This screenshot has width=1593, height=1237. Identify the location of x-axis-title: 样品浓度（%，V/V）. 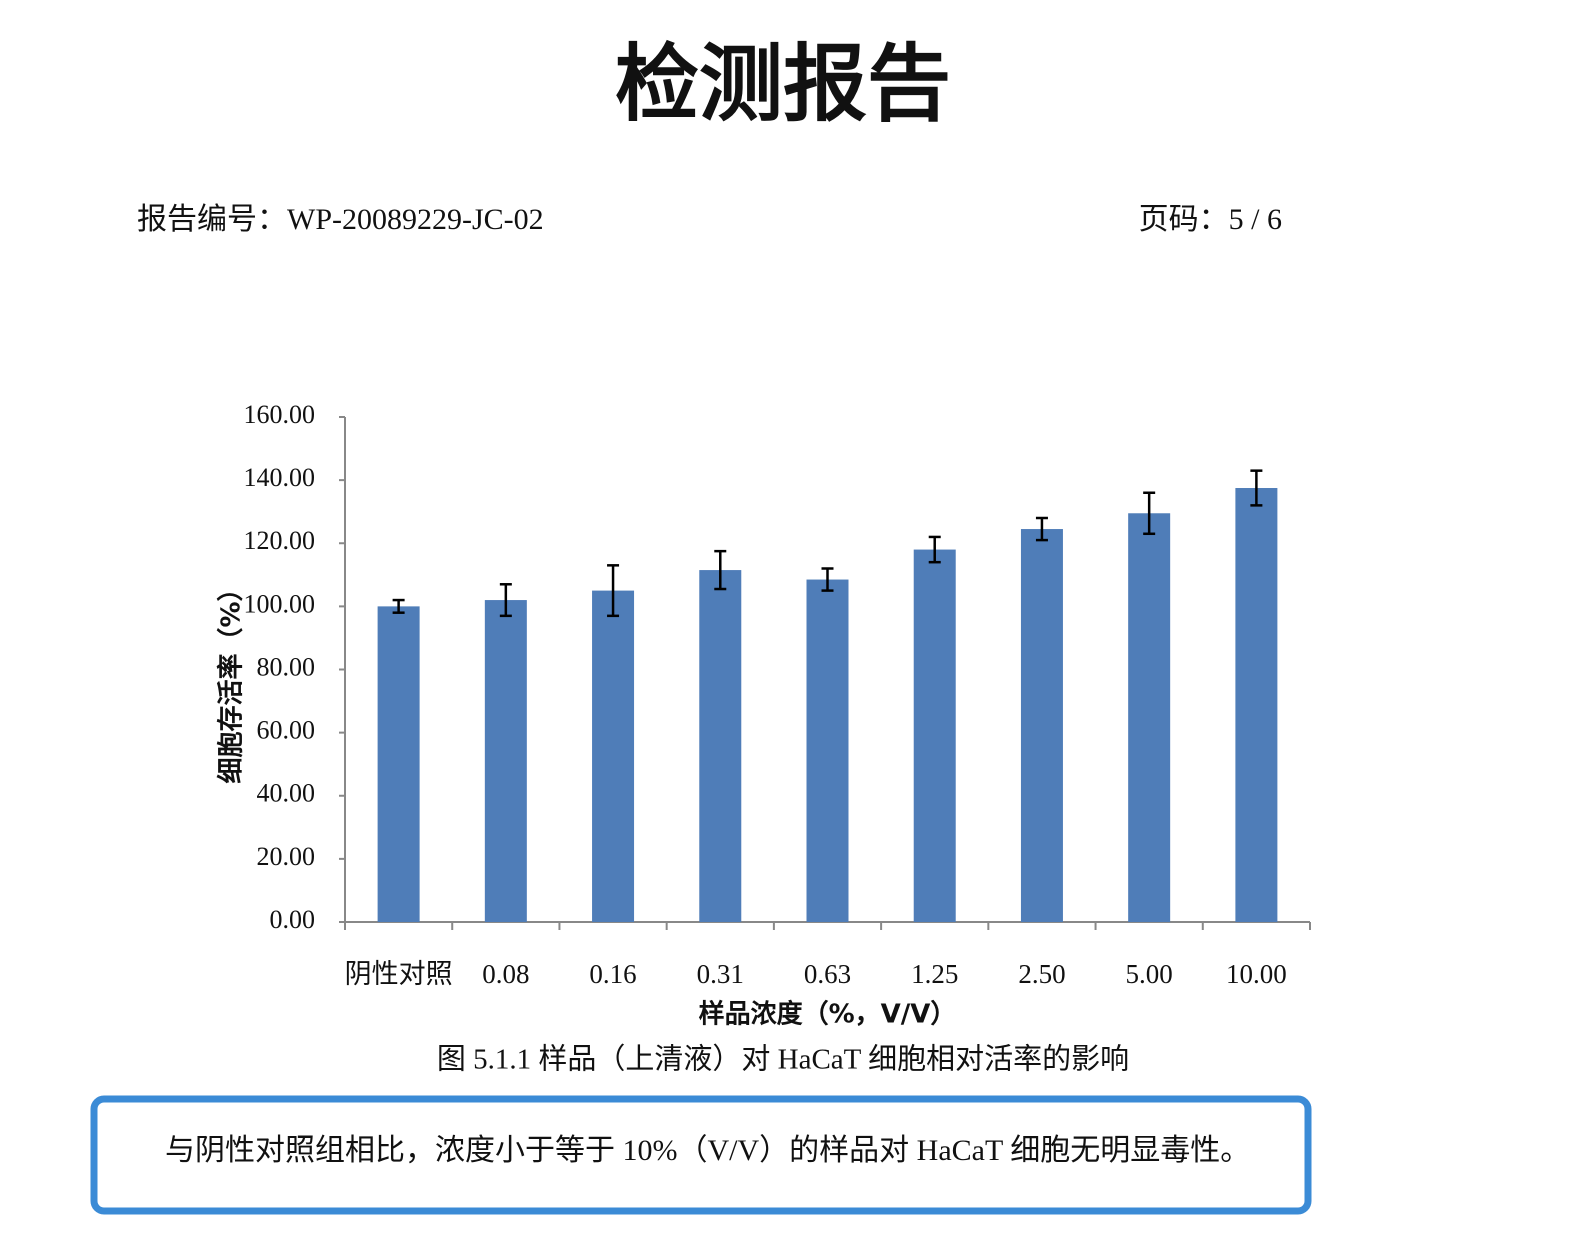
(828, 1014).